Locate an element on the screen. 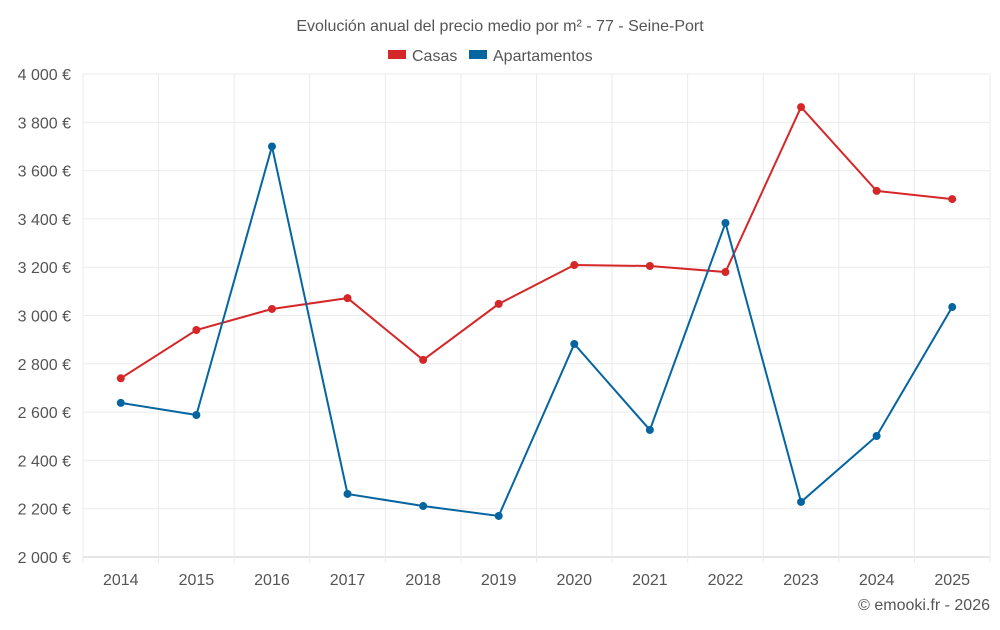 The height and width of the screenshot is (630, 1000). legend: Casas Apartamentos is located at coordinates (490, 56).